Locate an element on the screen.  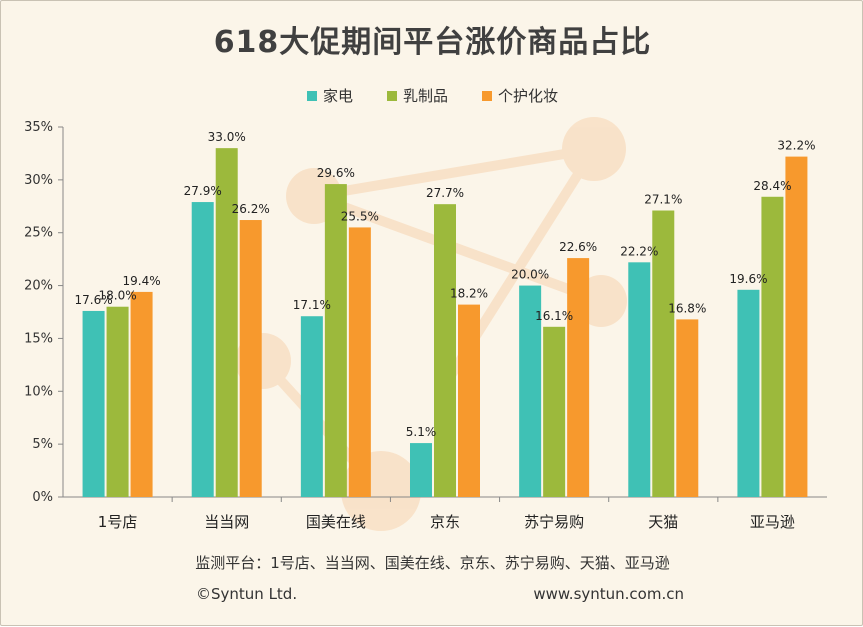
data-label: 22.6% is located at coordinates (578, 247).